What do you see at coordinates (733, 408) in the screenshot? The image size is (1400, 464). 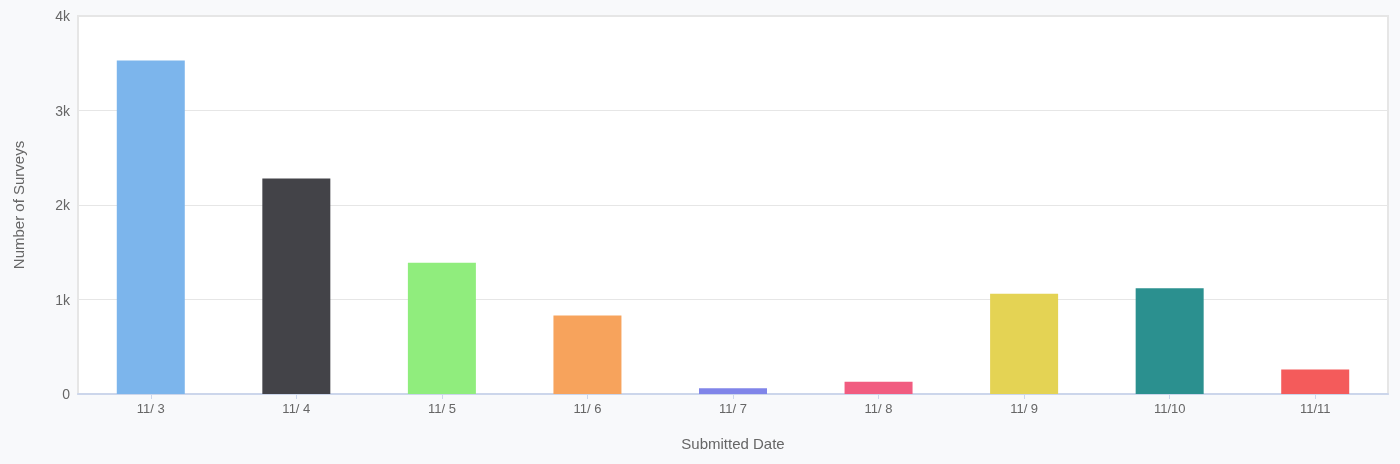 I see `x-tick-label: 11/ 7` at bounding box center [733, 408].